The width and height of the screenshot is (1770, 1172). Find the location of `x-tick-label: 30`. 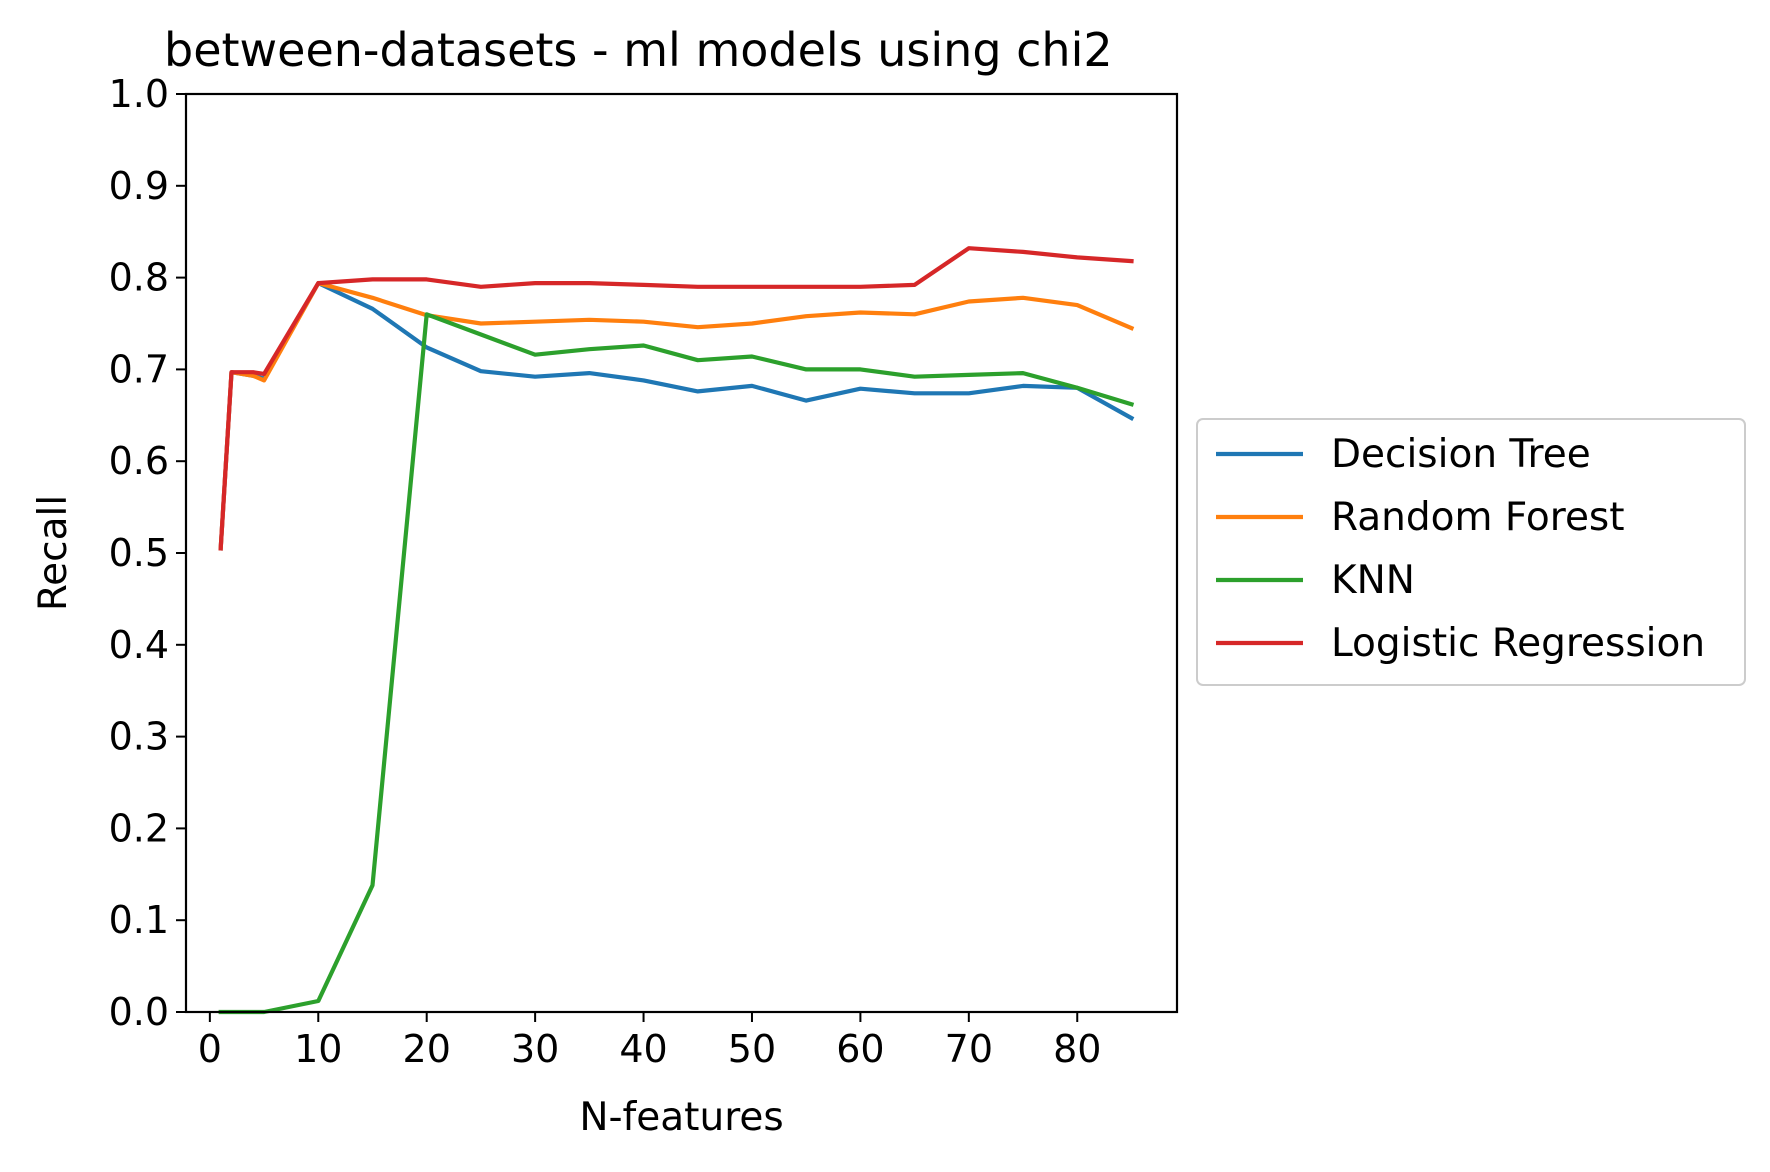

x-tick-label: 30 is located at coordinates (535, 1049).